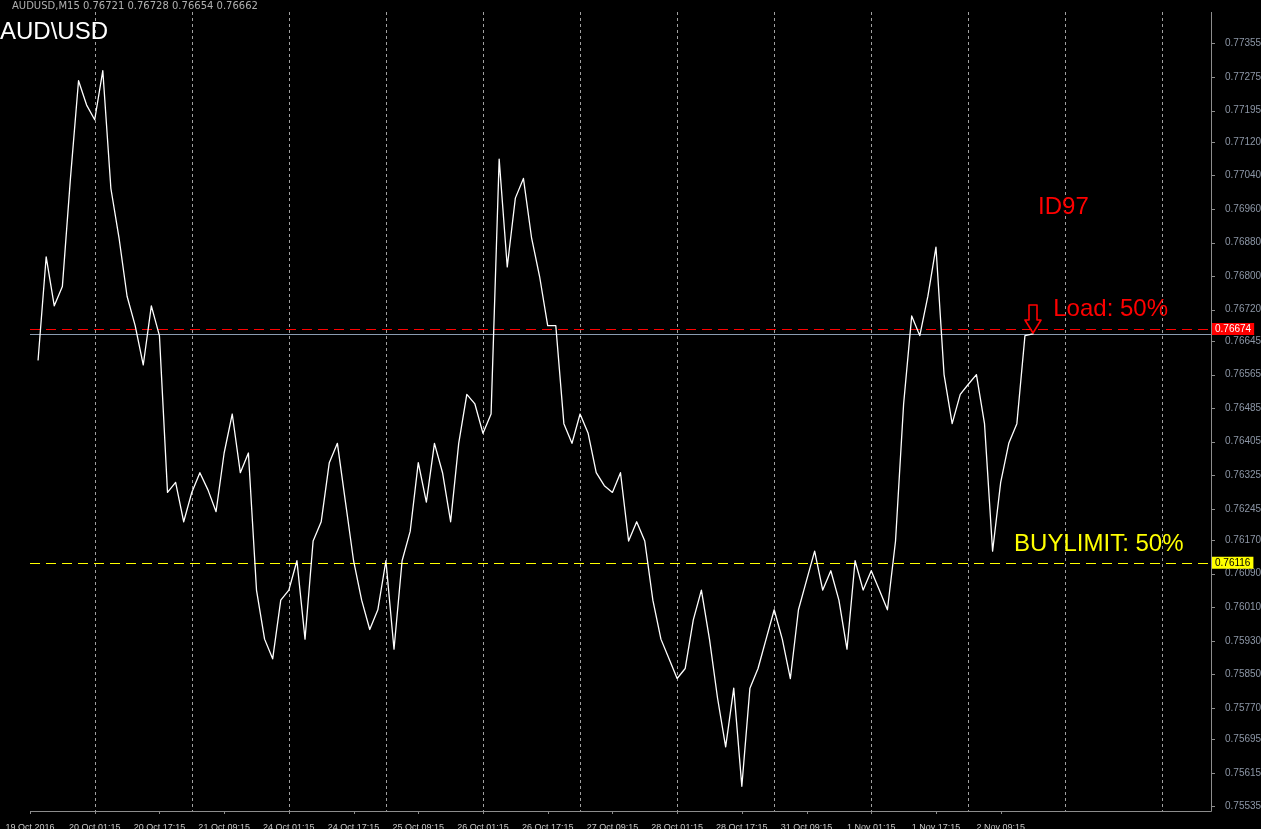 The image size is (1261, 829). Describe the element at coordinates (1243, 374) in the screenshot. I see `y-tick-label: 0.76565` at that location.